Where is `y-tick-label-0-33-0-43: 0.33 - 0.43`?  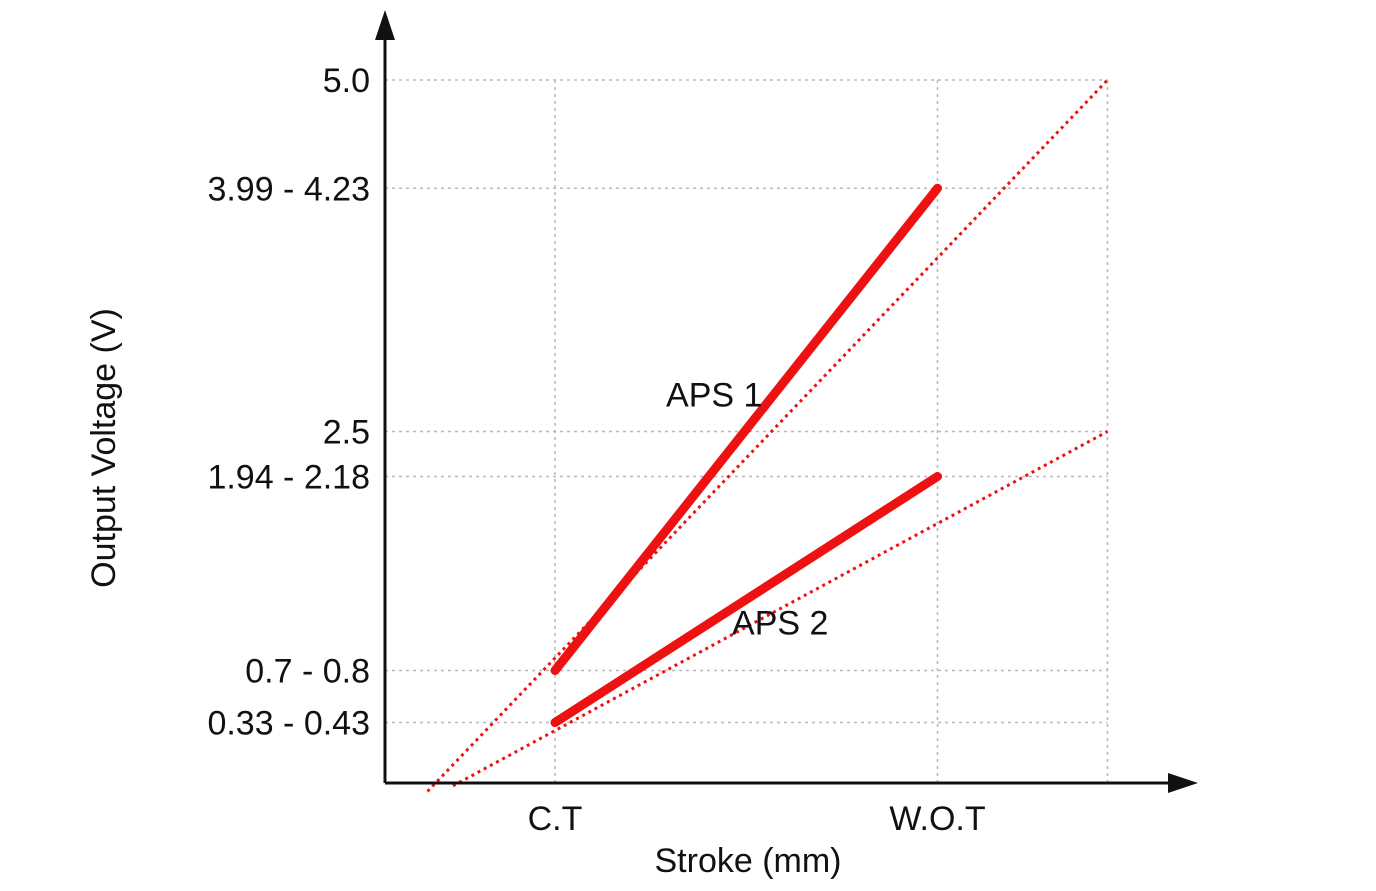 y-tick-label-0-33-0-43: 0.33 - 0.43 is located at coordinates (288, 724).